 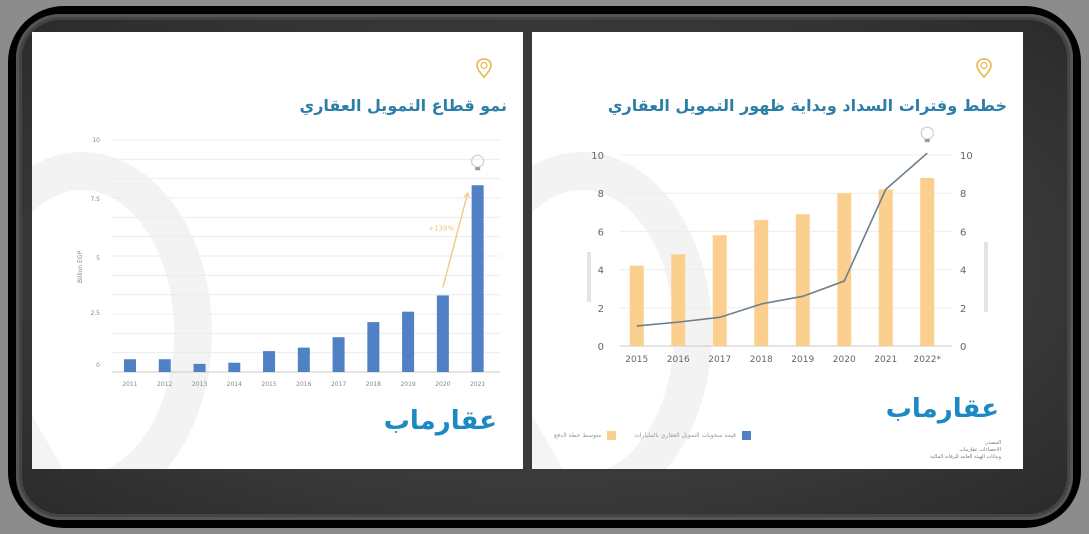 I want to click on legend-item-orange: متوسط خطة الدفع, so click(x=585, y=435).